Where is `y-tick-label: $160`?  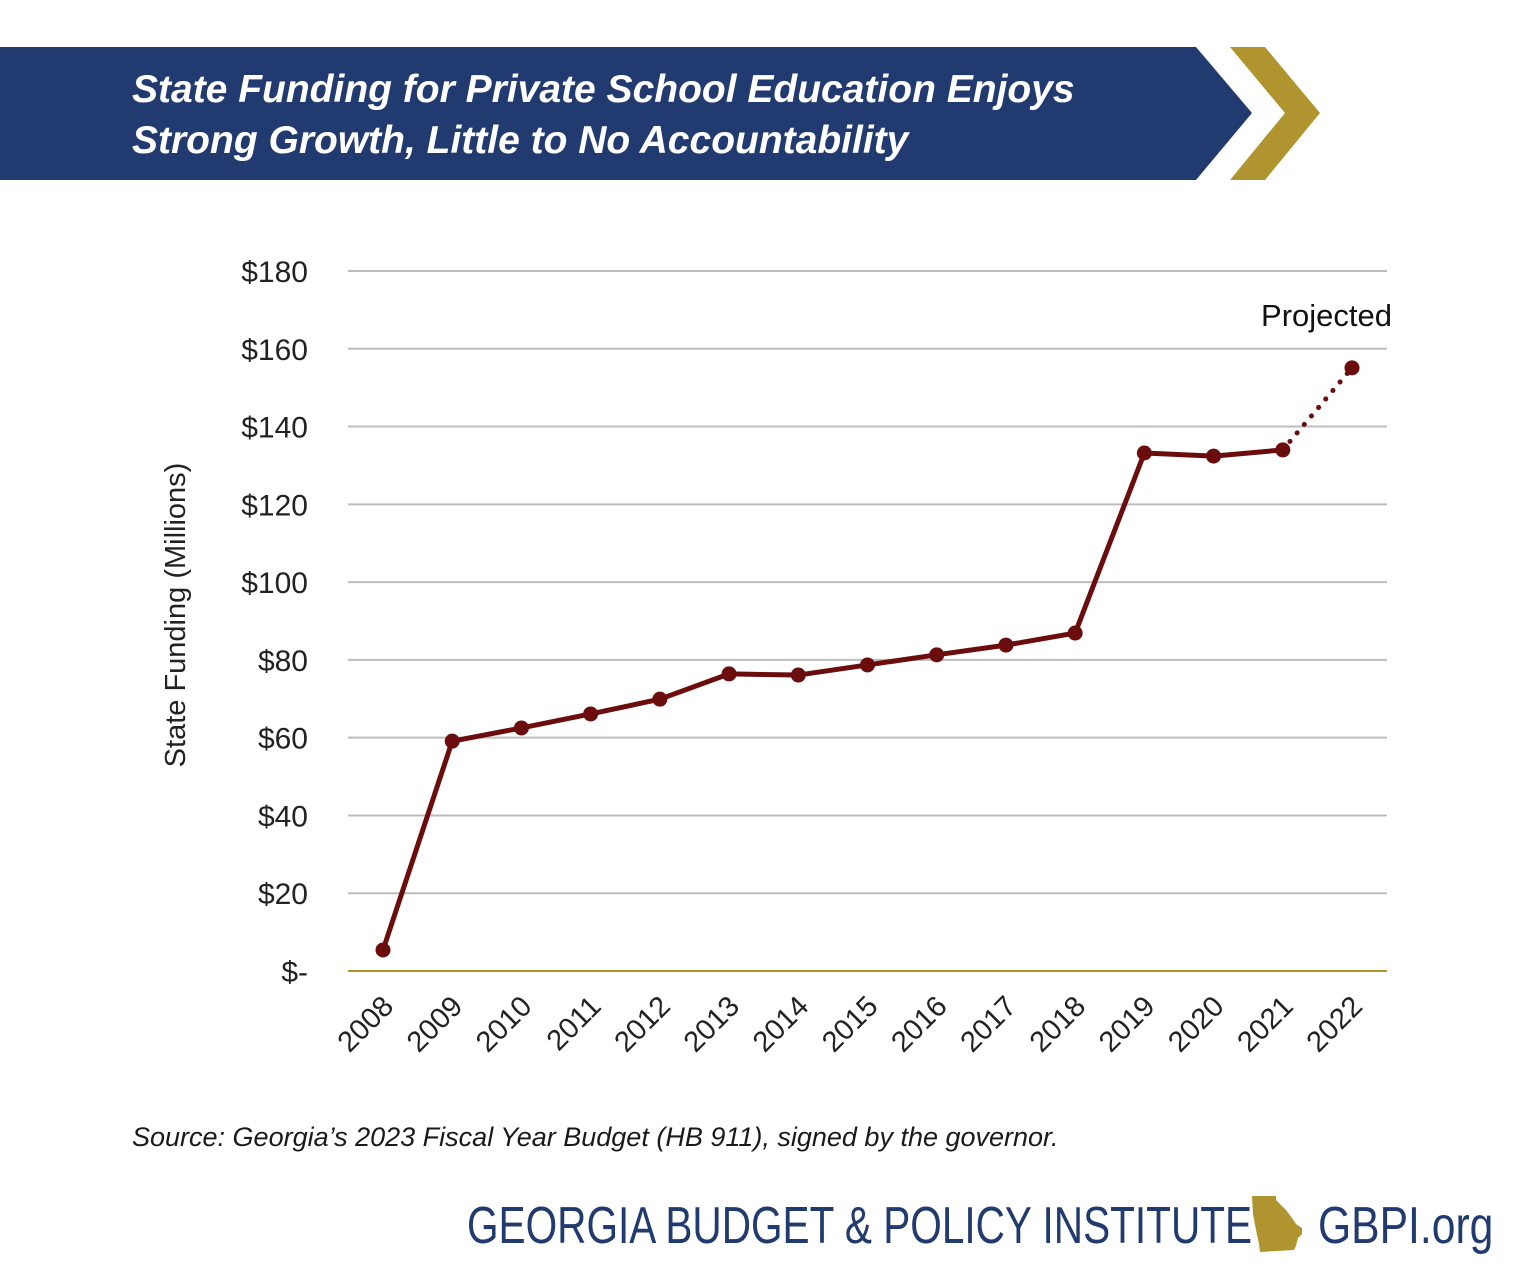 y-tick-label: $160 is located at coordinates (274, 350).